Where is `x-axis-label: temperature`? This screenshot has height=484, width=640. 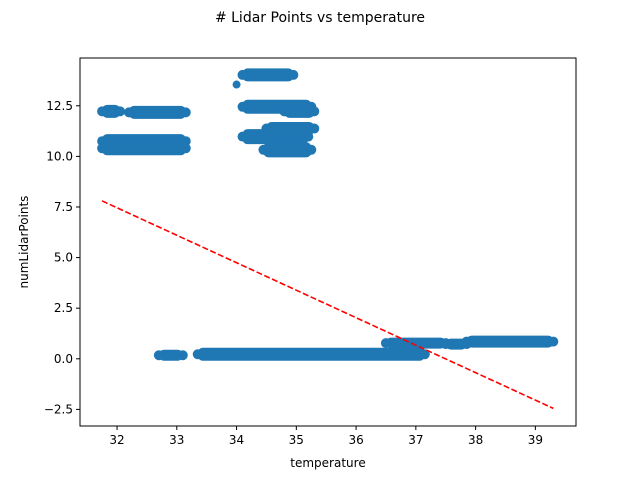 x-axis-label: temperature is located at coordinates (327, 463).